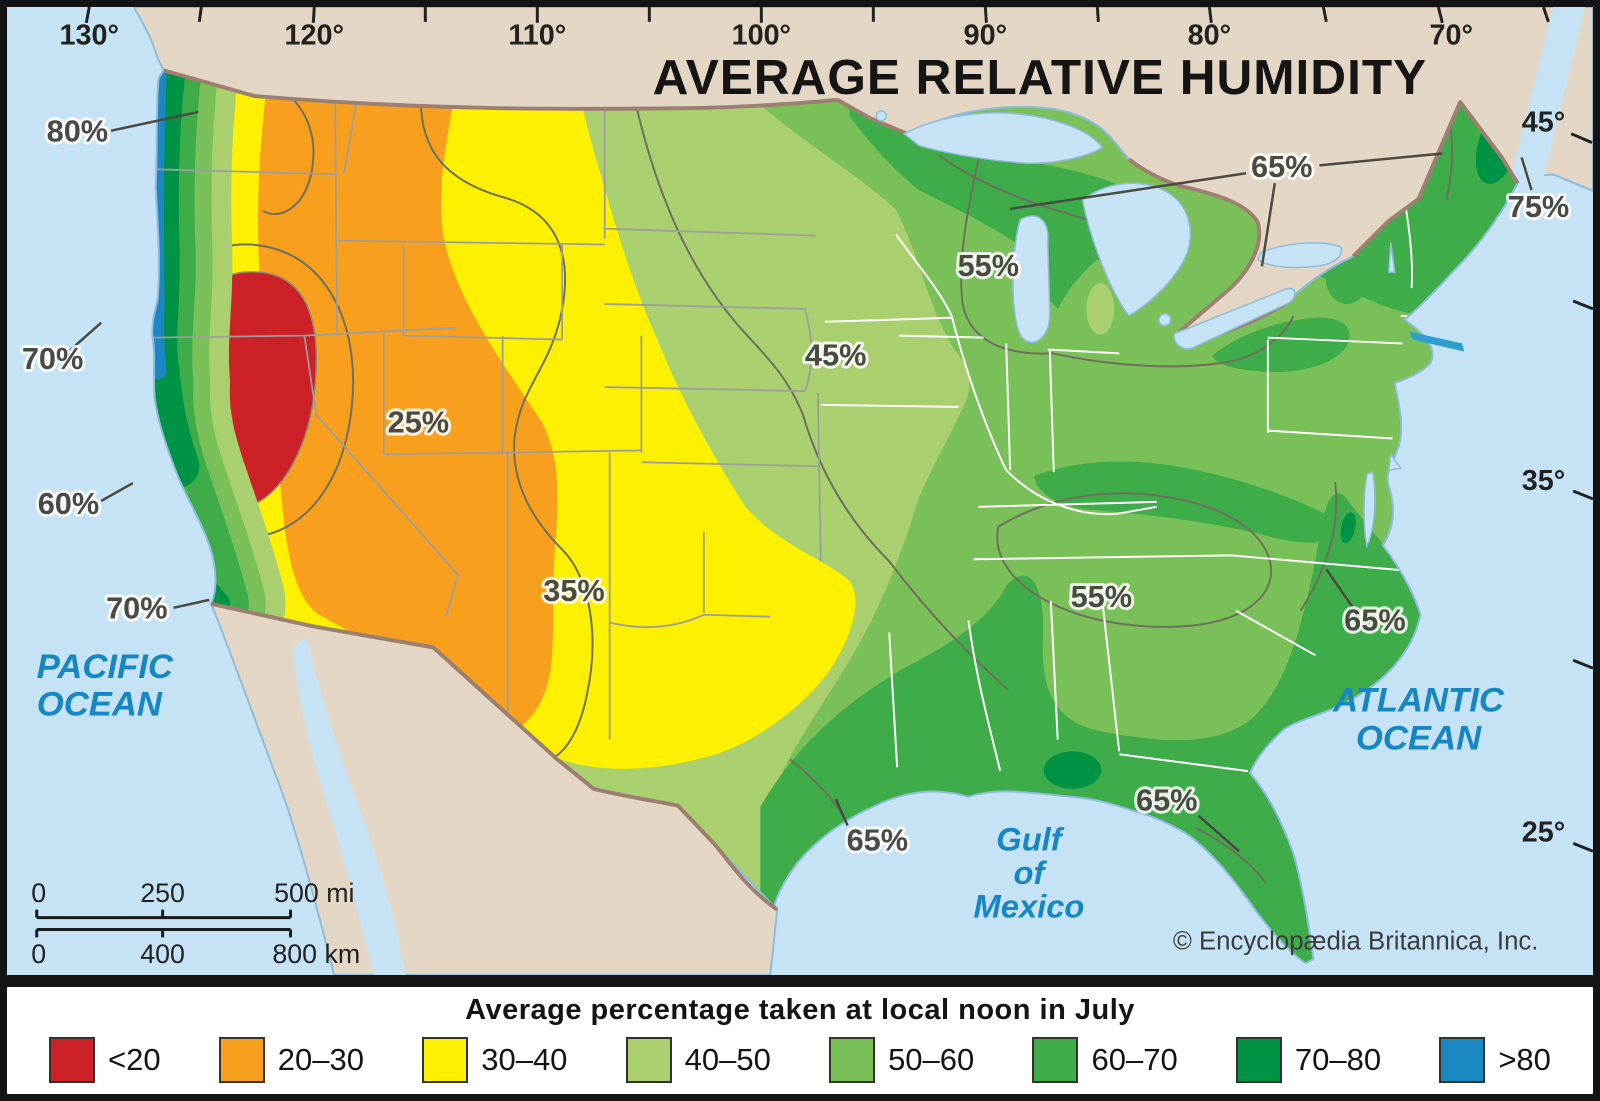  Describe the element at coordinates (1392, 258) in the screenshot. I see `lake-champlain` at that location.